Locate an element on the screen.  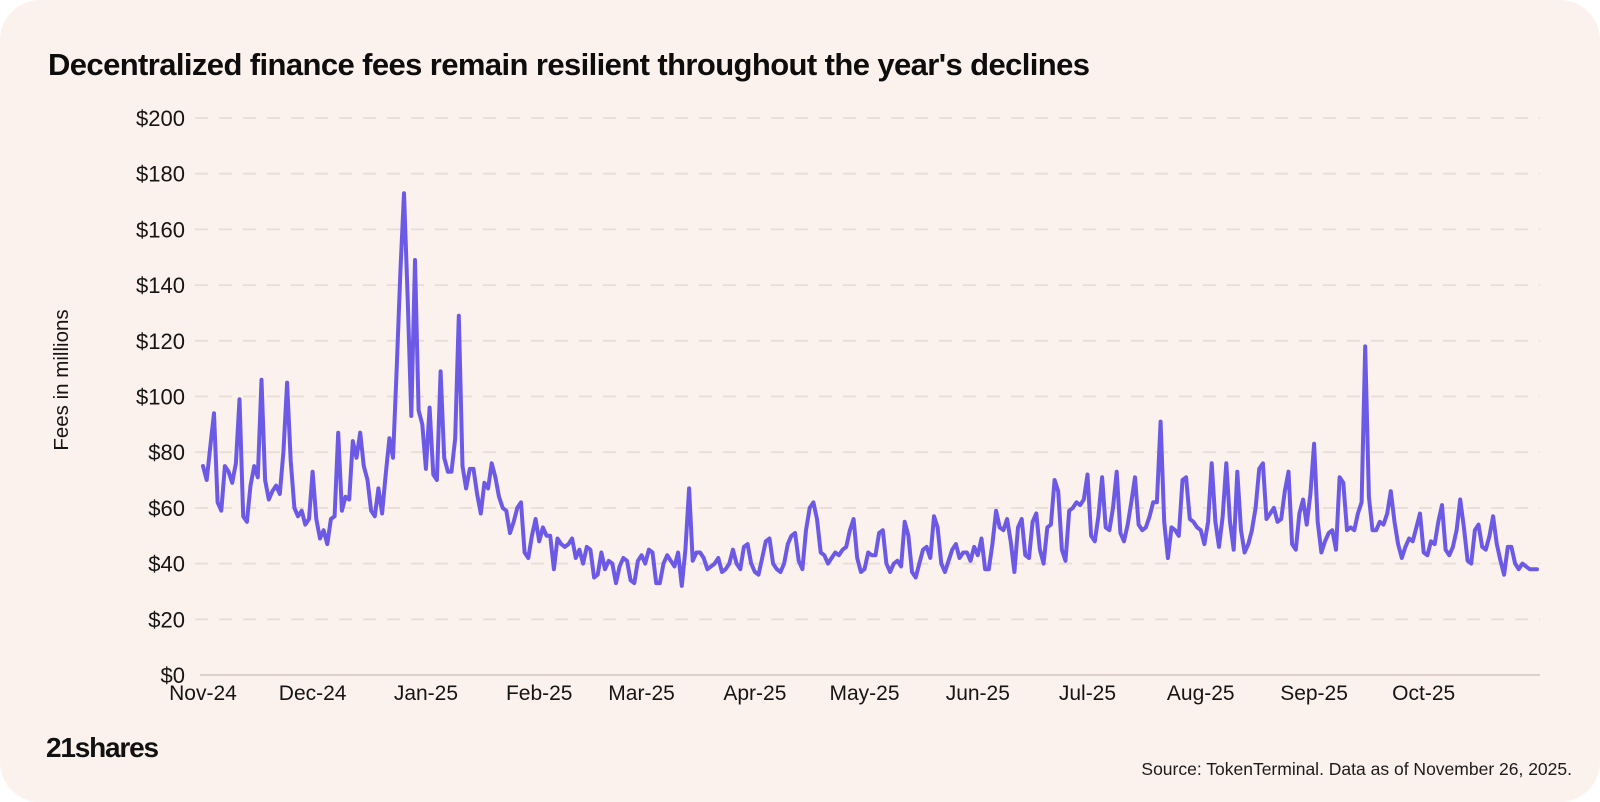
y-tick-label: $200 is located at coordinates (160, 118).